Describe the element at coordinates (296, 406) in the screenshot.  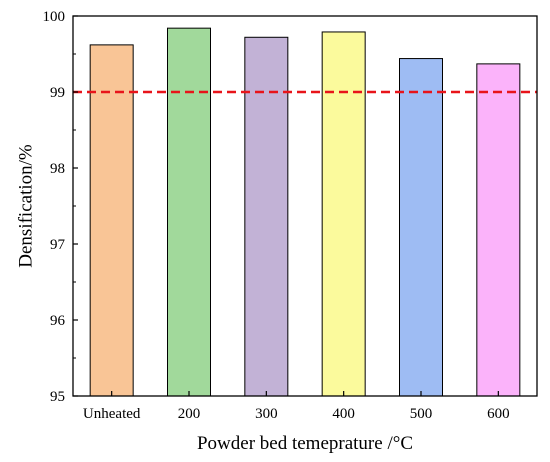
I see `x-axis-ticks: Unheated 200 300 400 500 600` at that location.